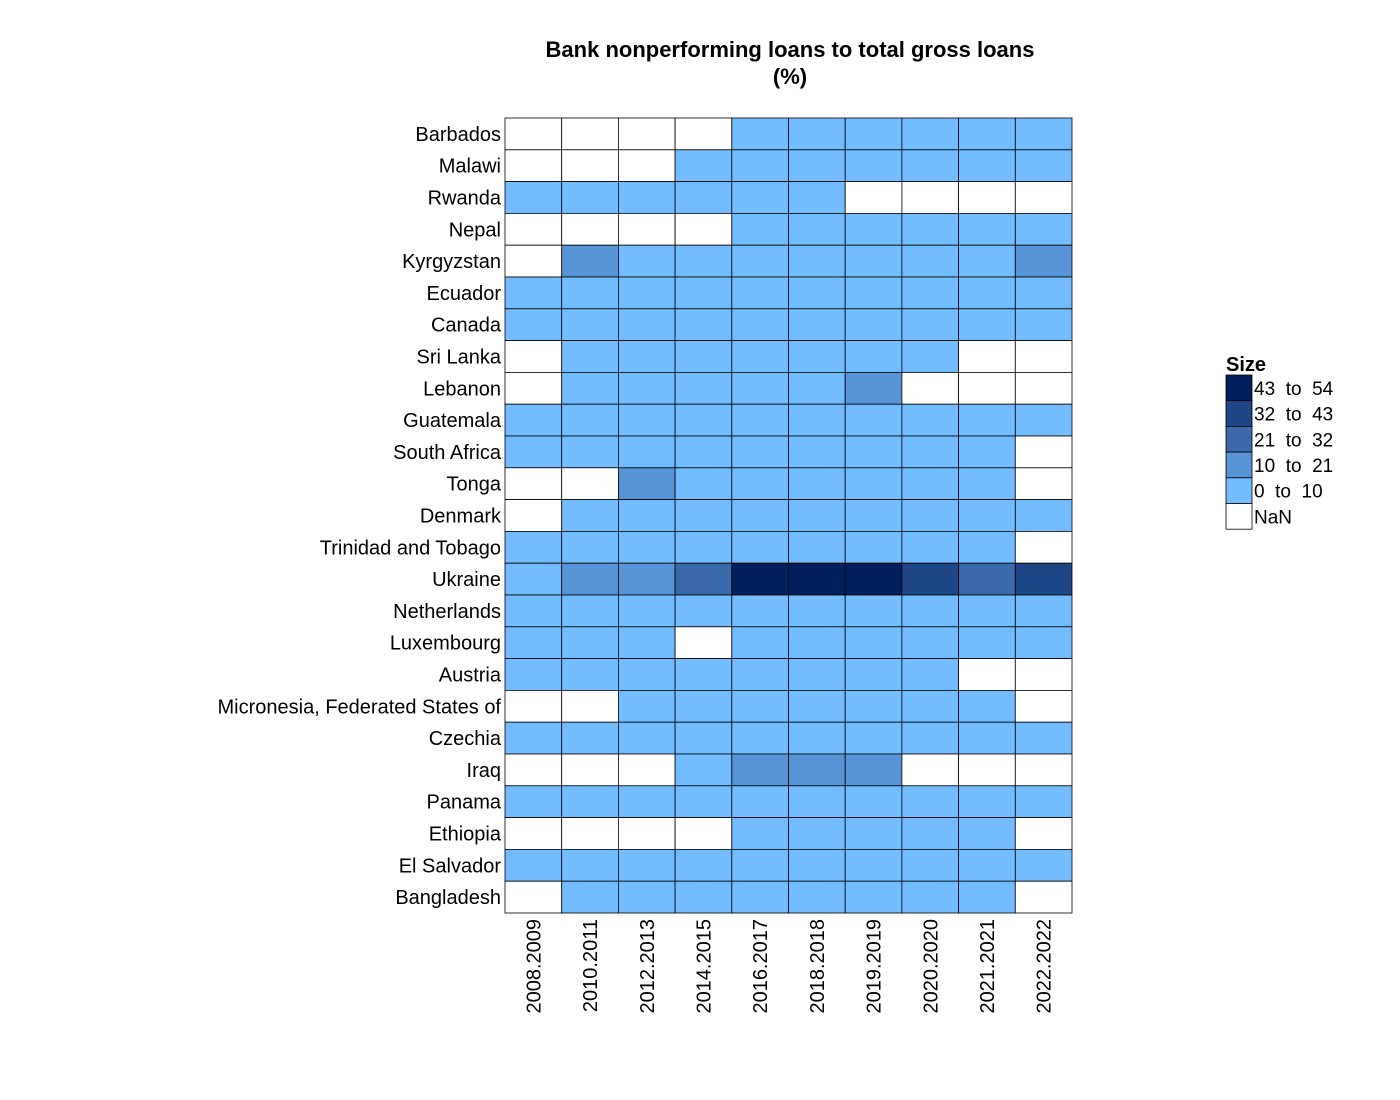 Image resolution: width=1400 pixels, height=1100 pixels. Describe the element at coordinates (466, 326) in the screenshot. I see `y-tick-label: Canada` at that location.